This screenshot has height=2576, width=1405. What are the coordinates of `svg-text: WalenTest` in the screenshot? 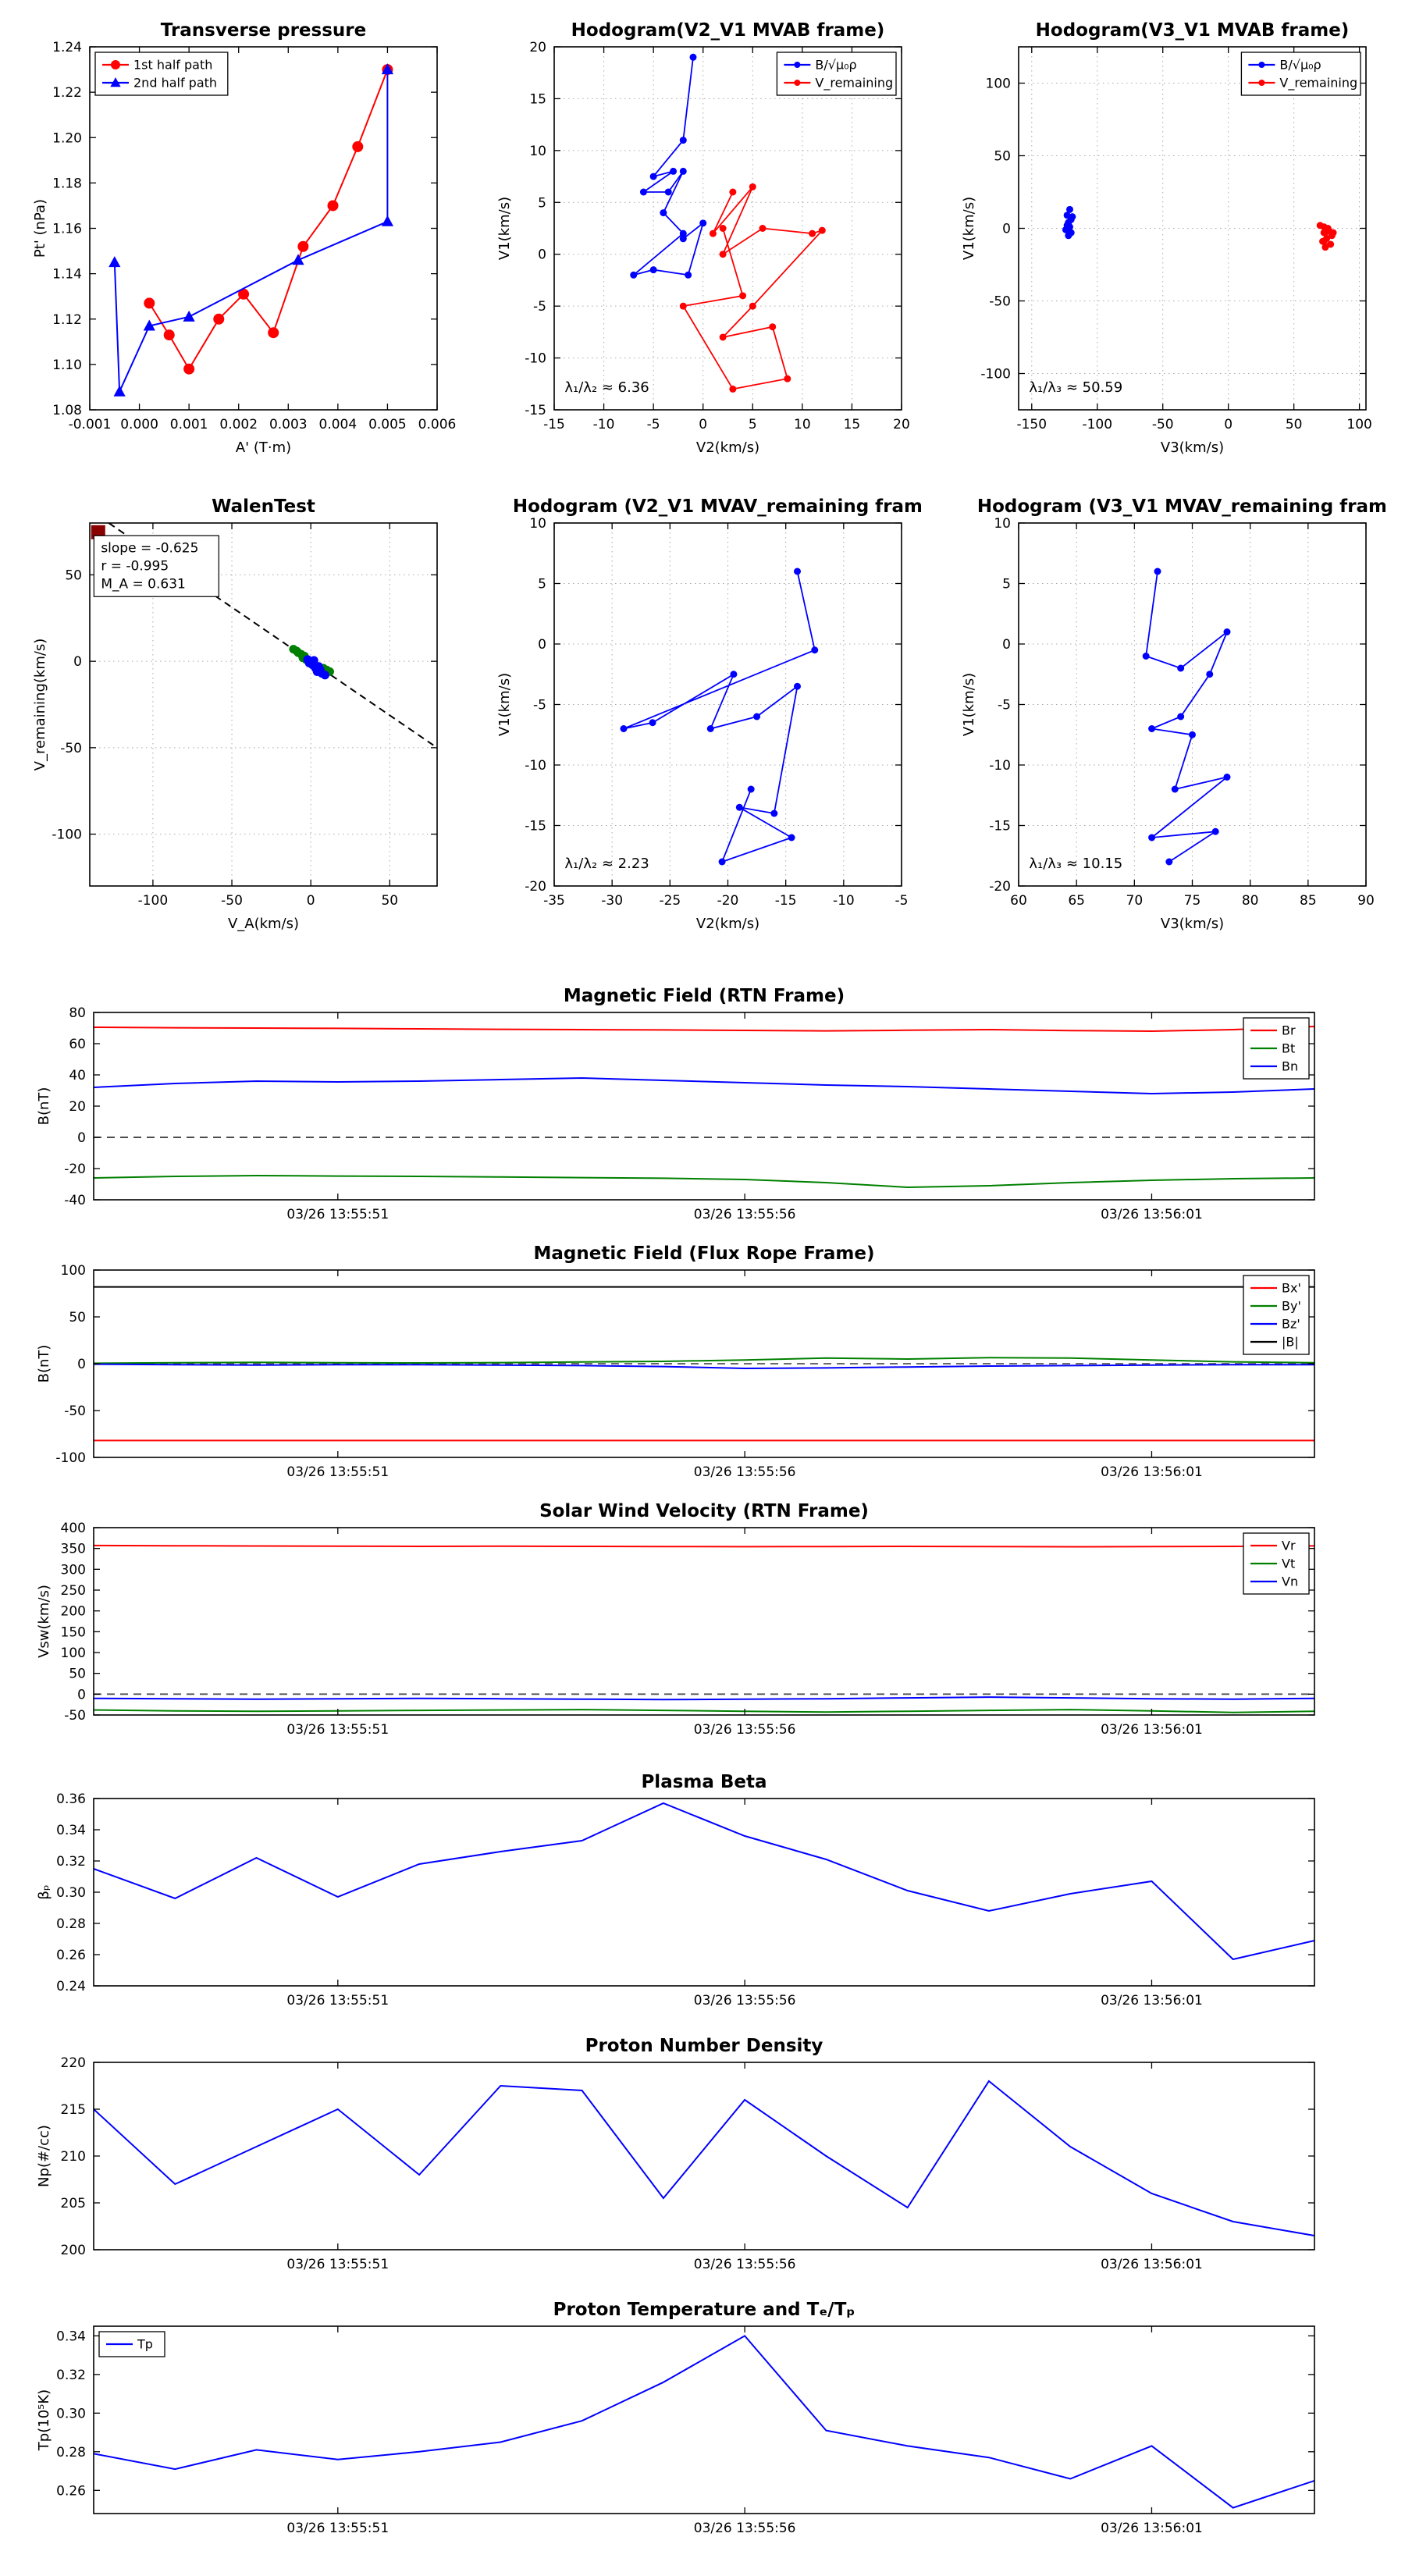 It's located at (263, 506).